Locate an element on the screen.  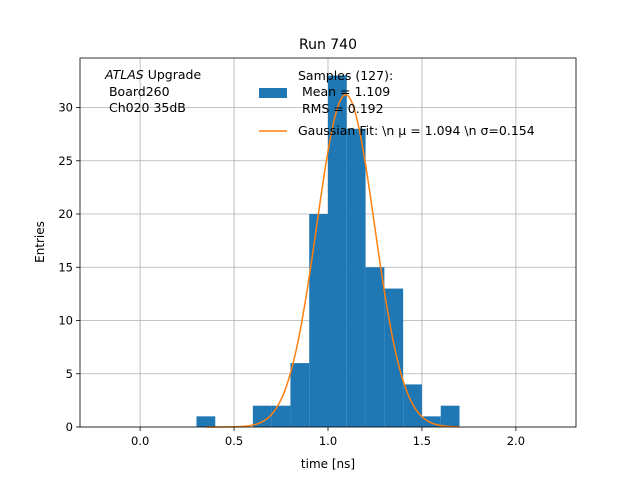
annotation-line-2: Board260 is located at coordinates (137, 91).